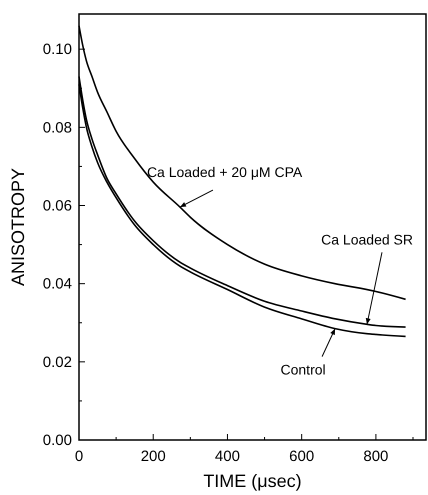  Describe the element at coordinates (79, 456) in the screenshot. I see `x-tick-label: 0` at that location.